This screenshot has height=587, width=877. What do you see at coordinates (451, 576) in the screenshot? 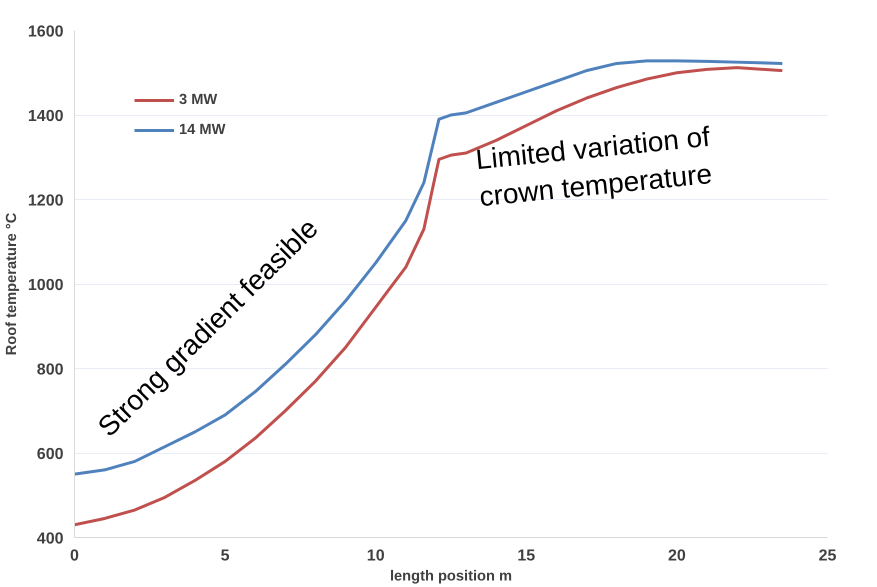
I see `x-axis-title: length position m` at bounding box center [451, 576].